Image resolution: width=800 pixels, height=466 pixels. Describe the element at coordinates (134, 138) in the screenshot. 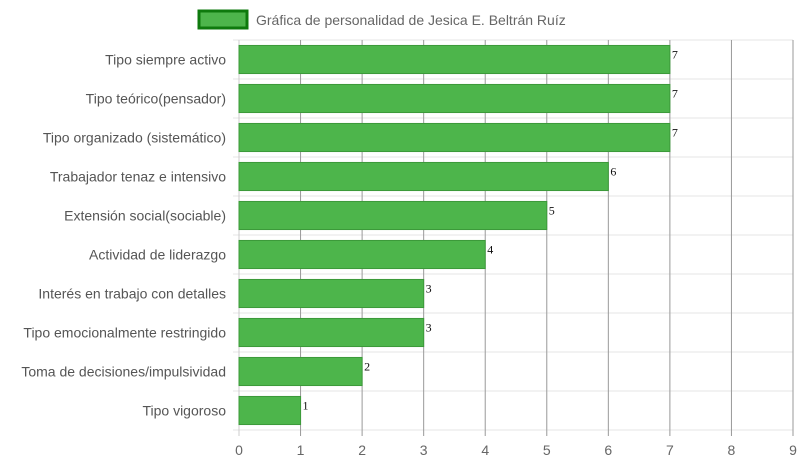

I see `category-label: Tipo organizado (sistemático)` at that location.